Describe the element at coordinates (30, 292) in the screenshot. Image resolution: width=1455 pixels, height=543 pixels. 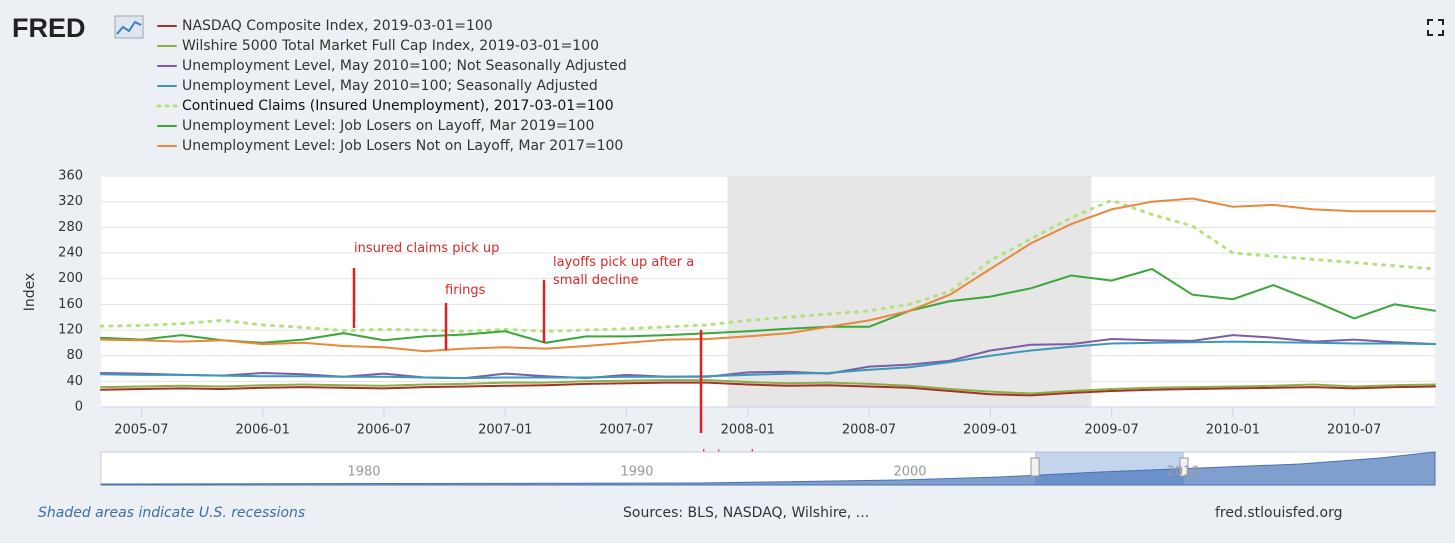
I see `y-axis-label: Index` at that location.